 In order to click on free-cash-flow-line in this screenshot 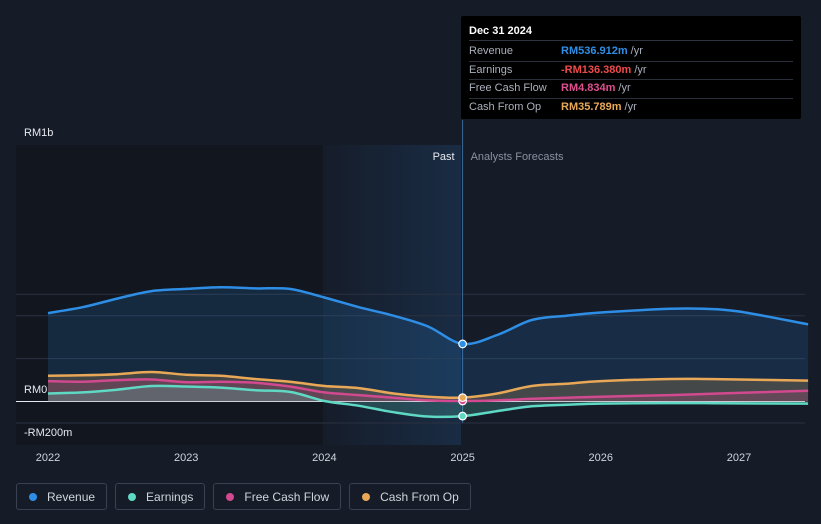, I will do `click(428, 390)`.